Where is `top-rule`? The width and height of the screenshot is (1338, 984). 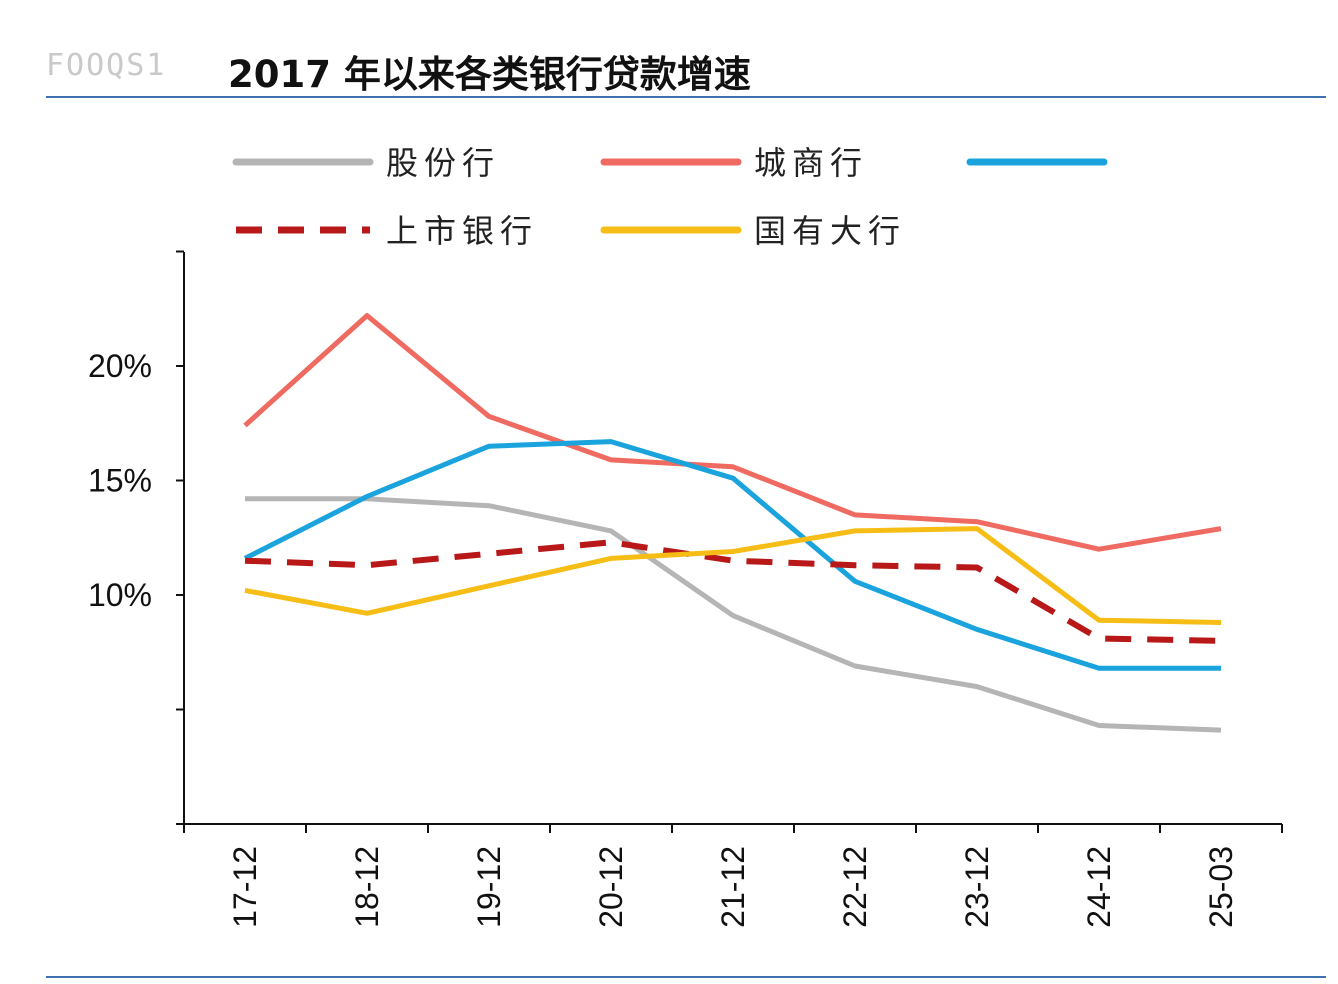
top-rule is located at coordinates (686, 97).